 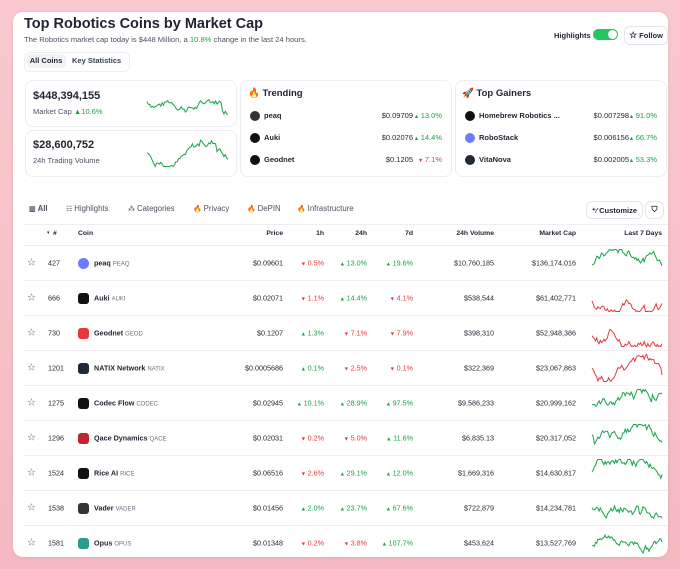 What do you see at coordinates (274, 233) in the screenshot?
I see `column-header: Price` at bounding box center [274, 233].